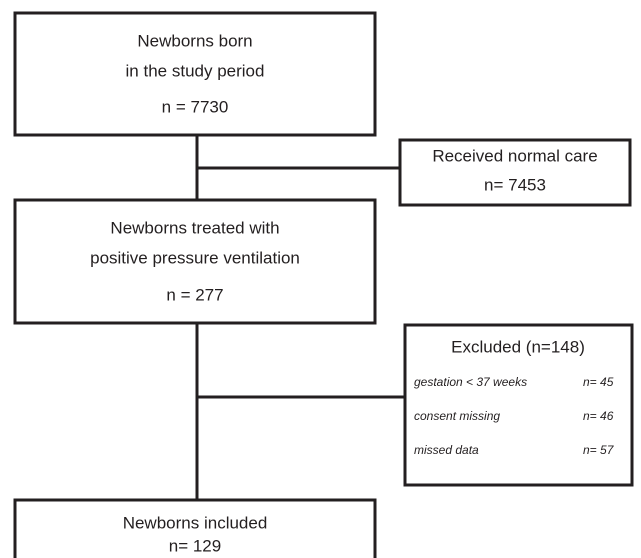 The image size is (641, 558). What do you see at coordinates (514, 155) in the screenshot?
I see `box-text: Received normal care` at bounding box center [514, 155].